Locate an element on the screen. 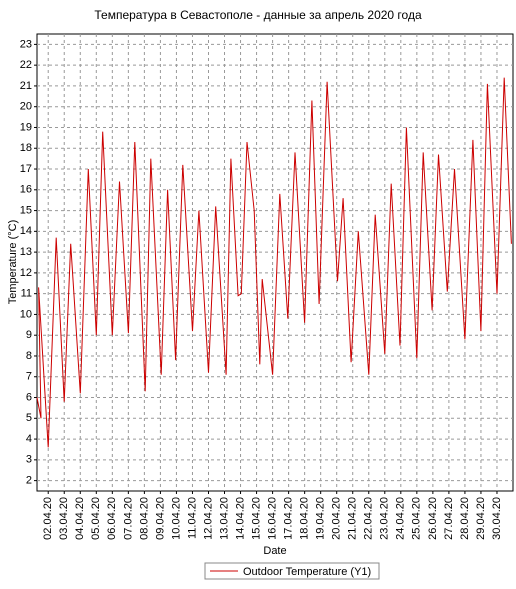 Image resolution: width=516 pixels, height=589 pixels. x-tick-label: 10.04.20 is located at coordinates (176, 518).